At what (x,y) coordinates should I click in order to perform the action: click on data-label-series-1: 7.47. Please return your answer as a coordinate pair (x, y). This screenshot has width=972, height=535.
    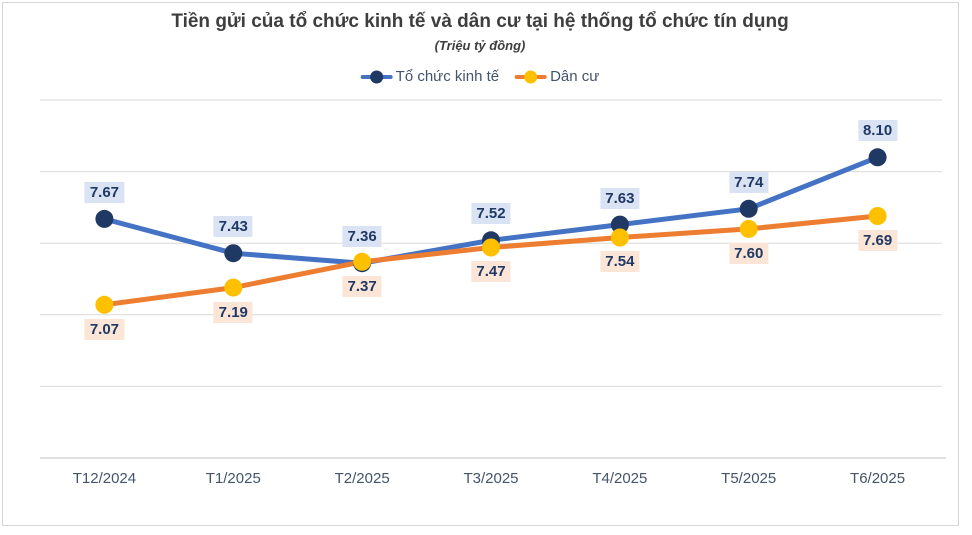
    Looking at the image, I should click on (491, 272).